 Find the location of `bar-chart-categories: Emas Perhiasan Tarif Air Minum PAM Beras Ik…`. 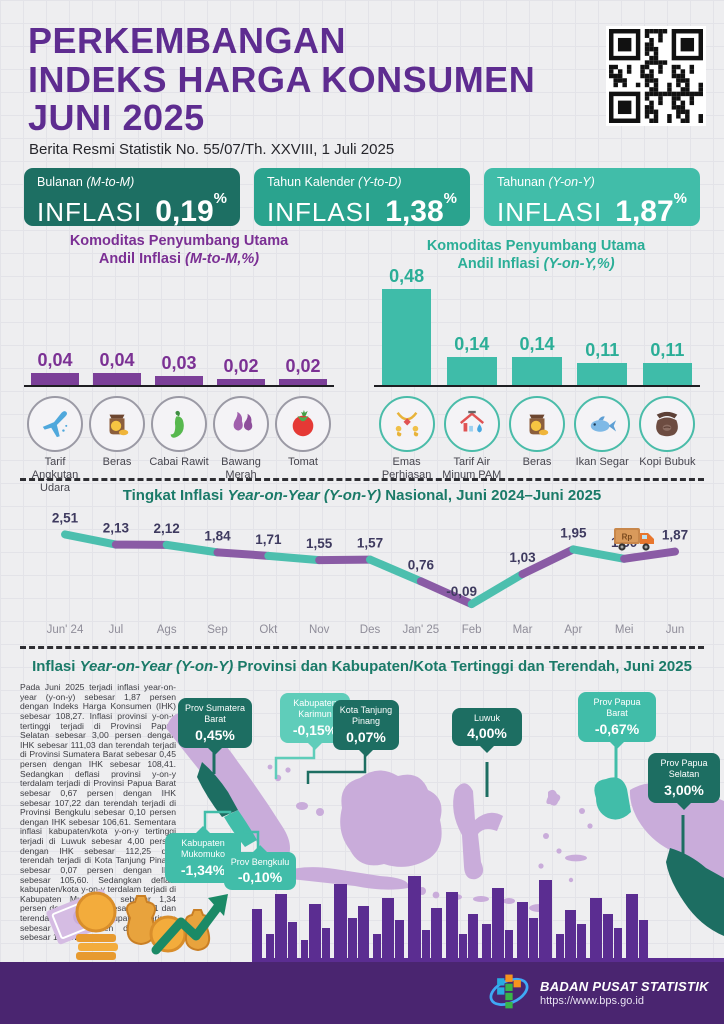

bar-chart-categories: Emas Perhiasan Tarif Air Minum PAM Beras Ik… is located at coordinates (537, 439).